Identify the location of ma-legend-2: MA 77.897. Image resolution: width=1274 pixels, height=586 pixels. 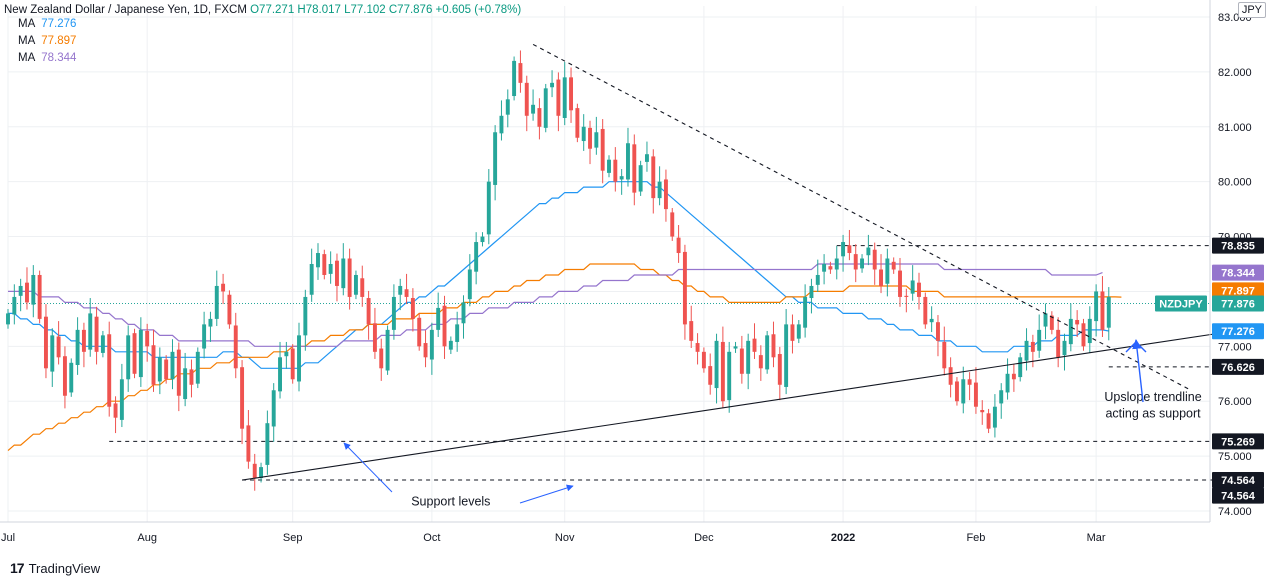
(47, 41).